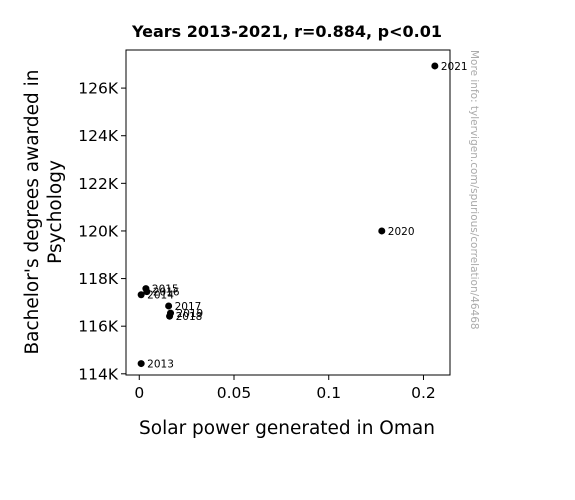  Describe the element at coordinates (328, 393) in the screenshot. I see `x-tick-label: 0.1` at that location.